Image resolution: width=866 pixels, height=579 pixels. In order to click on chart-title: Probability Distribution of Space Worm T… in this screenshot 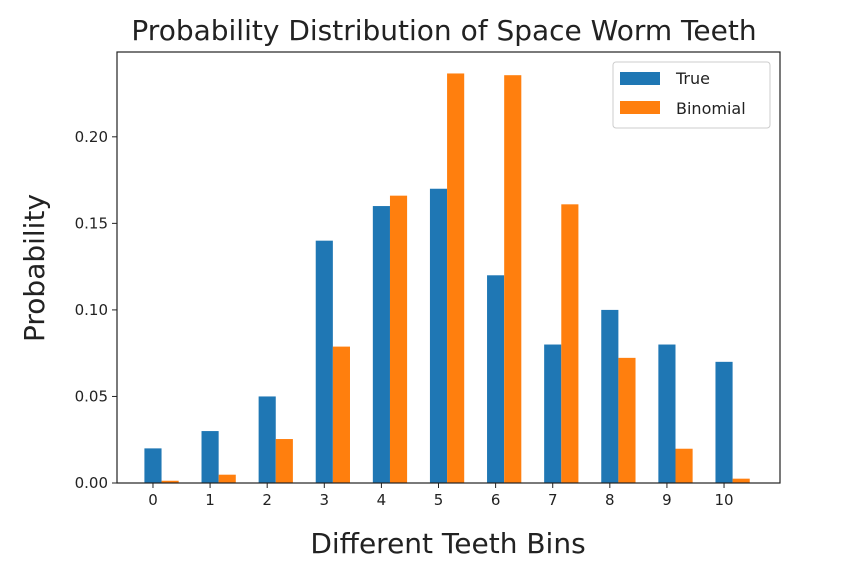, I will do `click(443, 30)`.